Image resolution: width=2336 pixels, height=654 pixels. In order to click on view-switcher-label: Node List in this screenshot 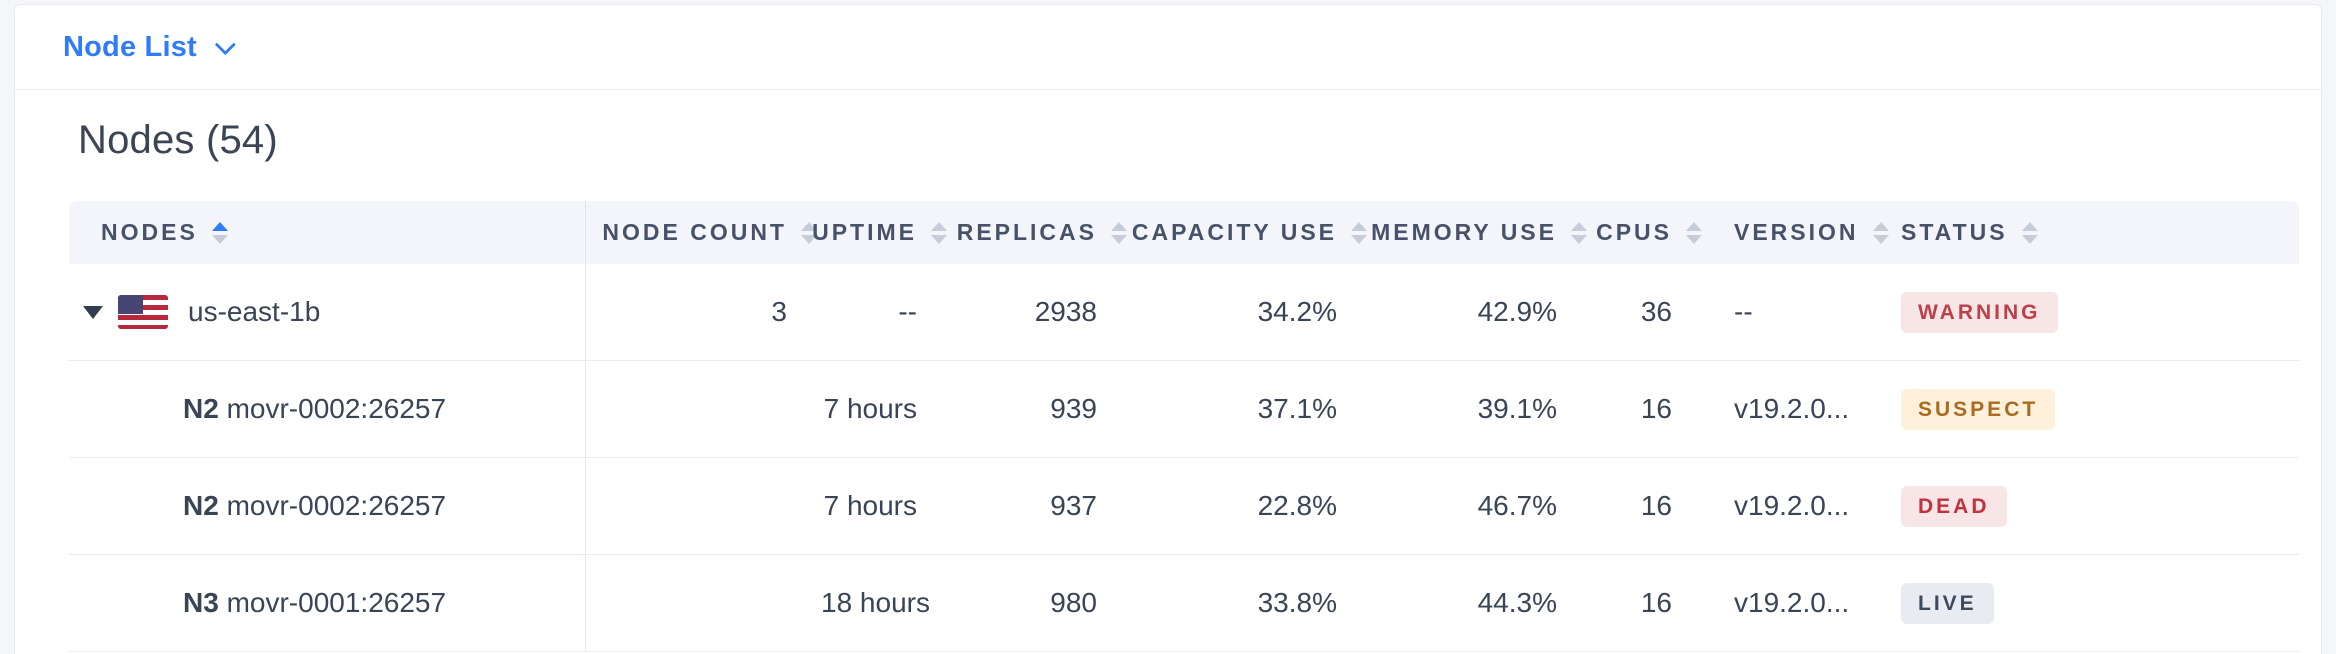, I will do `click(130, 46)`.